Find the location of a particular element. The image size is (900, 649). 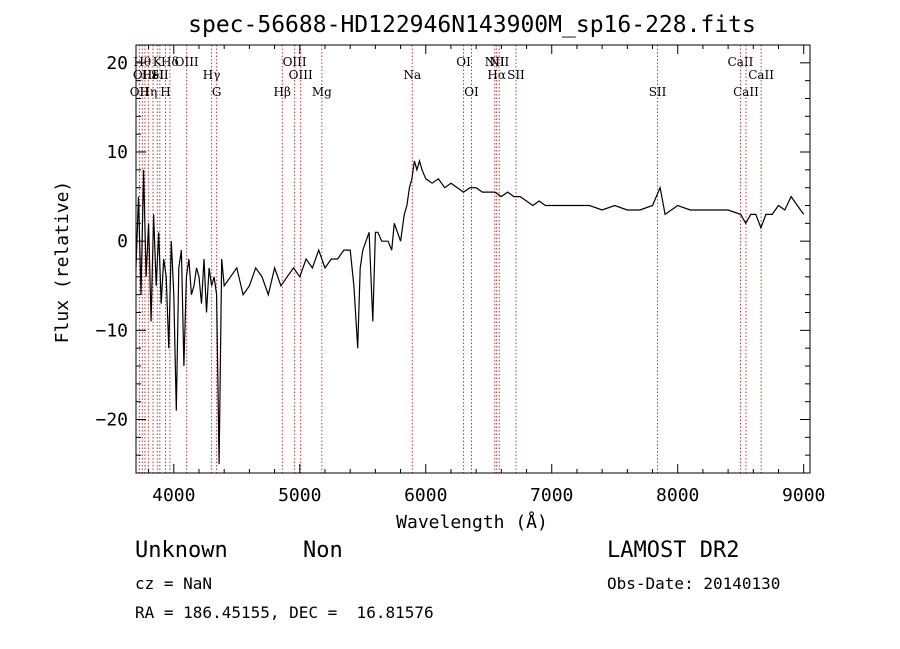

marker-label-12: Hβ is located at coordinates (282, 92).